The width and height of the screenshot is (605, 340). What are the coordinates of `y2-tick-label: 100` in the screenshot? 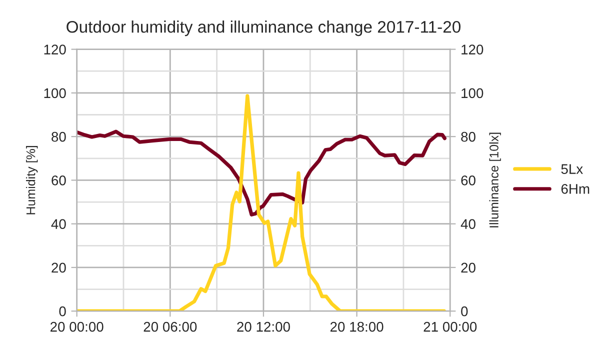 It's located at (473, 93).